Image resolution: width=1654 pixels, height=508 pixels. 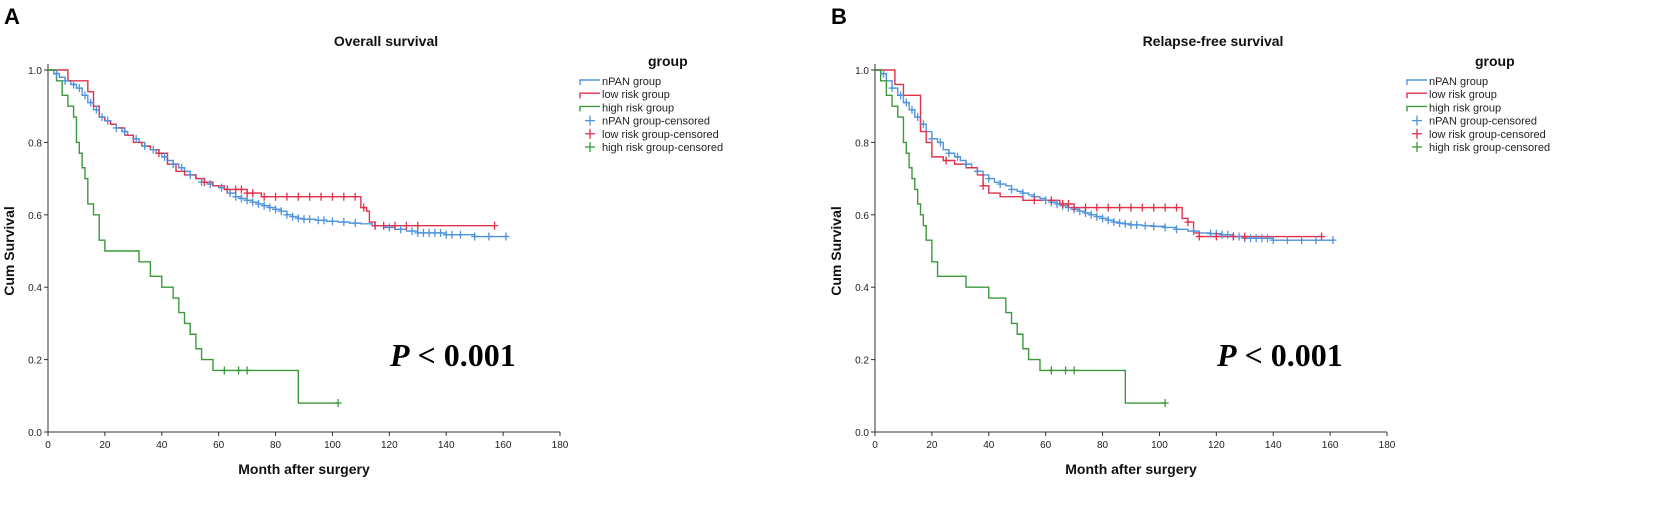 What do you see at coordinates (589, 108) in the screenshot?
I see `legend-swatch-line` at bounding box center [589, 108].